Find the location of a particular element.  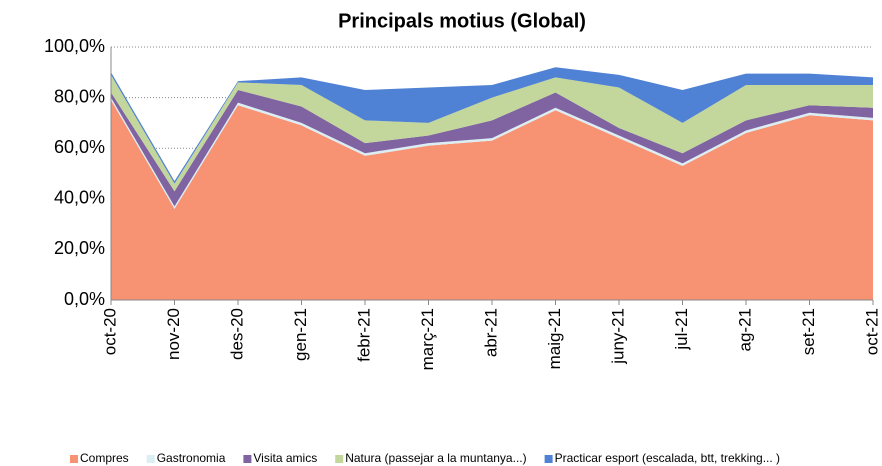

x-tick-label: maig-21 is located at coordinates (554, 338).